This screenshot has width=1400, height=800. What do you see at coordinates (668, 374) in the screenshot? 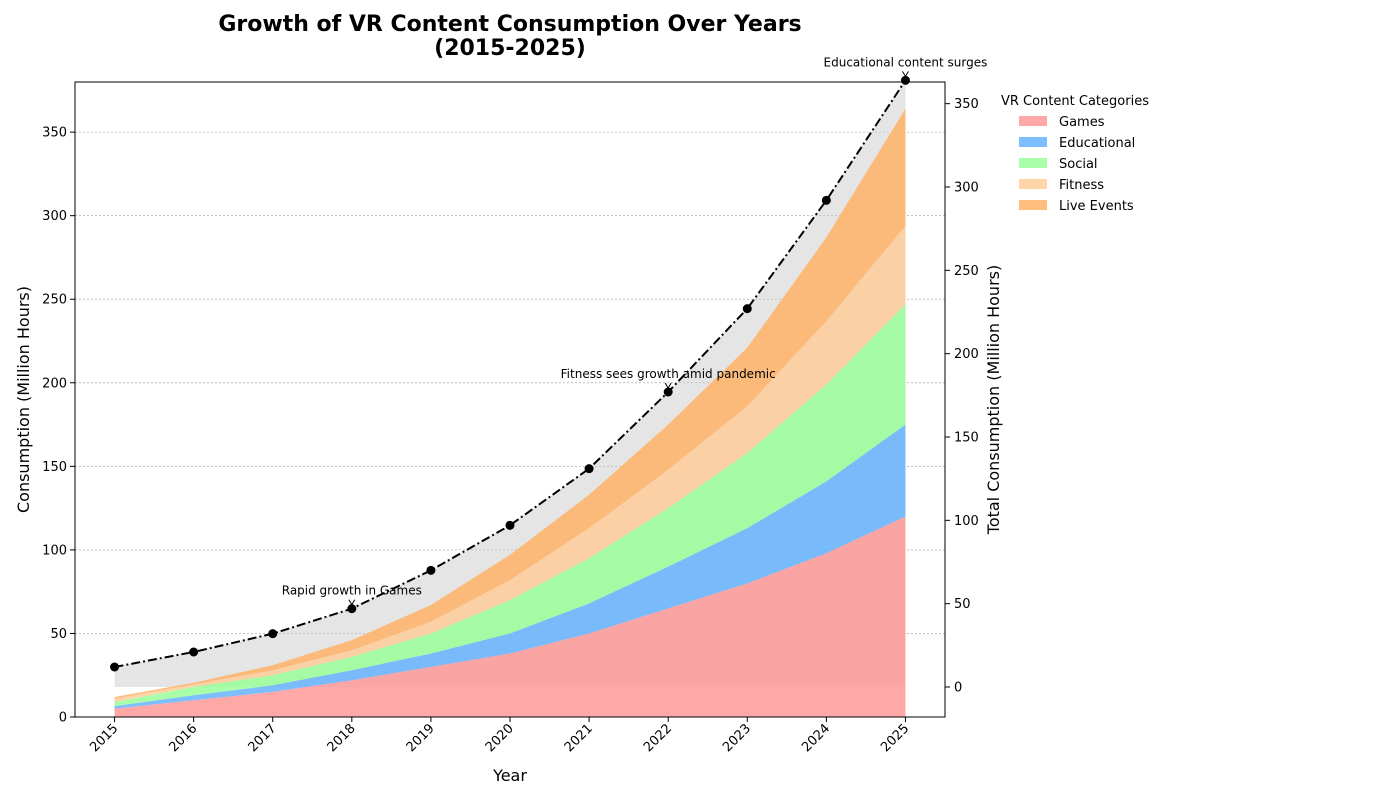
I see `annotation-2: Fitness sees growth amid pandemic` at bounding box center [668, 374].